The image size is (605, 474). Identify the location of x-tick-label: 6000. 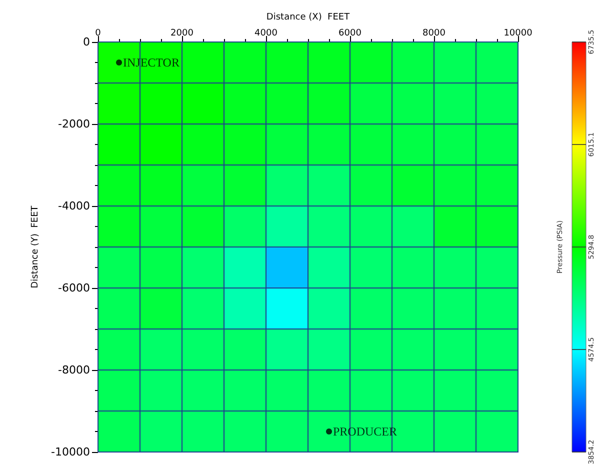
(350, 33).